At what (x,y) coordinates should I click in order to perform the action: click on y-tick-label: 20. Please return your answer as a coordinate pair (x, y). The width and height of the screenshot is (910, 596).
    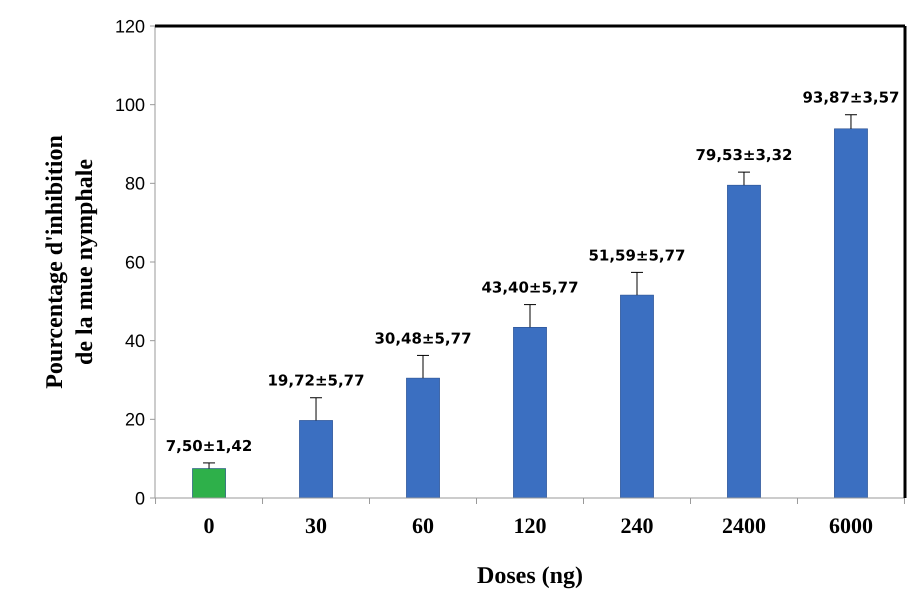
    Looking at the image, I should click on (134, 420).